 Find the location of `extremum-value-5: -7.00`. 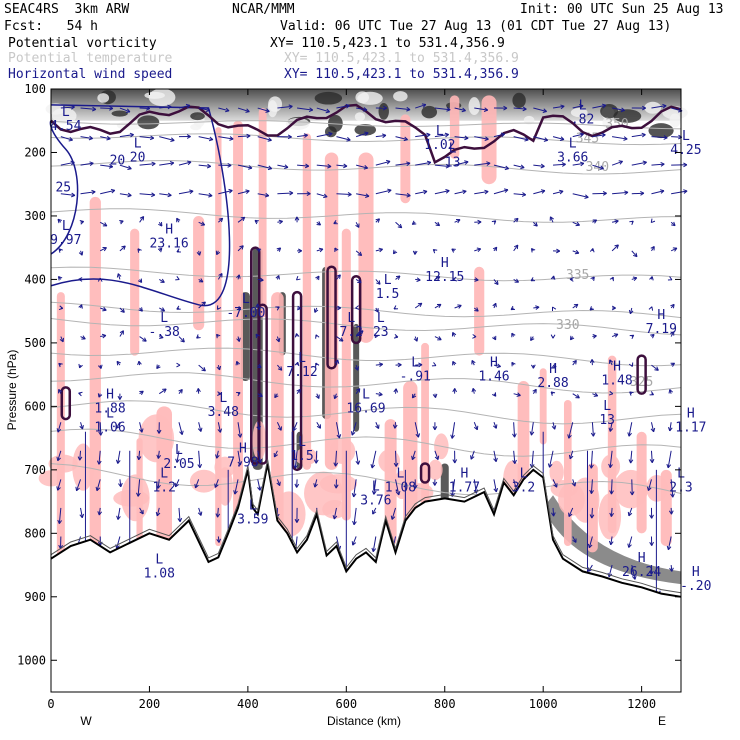

extremum-value-5: -7.00 is located at coordinates (245, 313).